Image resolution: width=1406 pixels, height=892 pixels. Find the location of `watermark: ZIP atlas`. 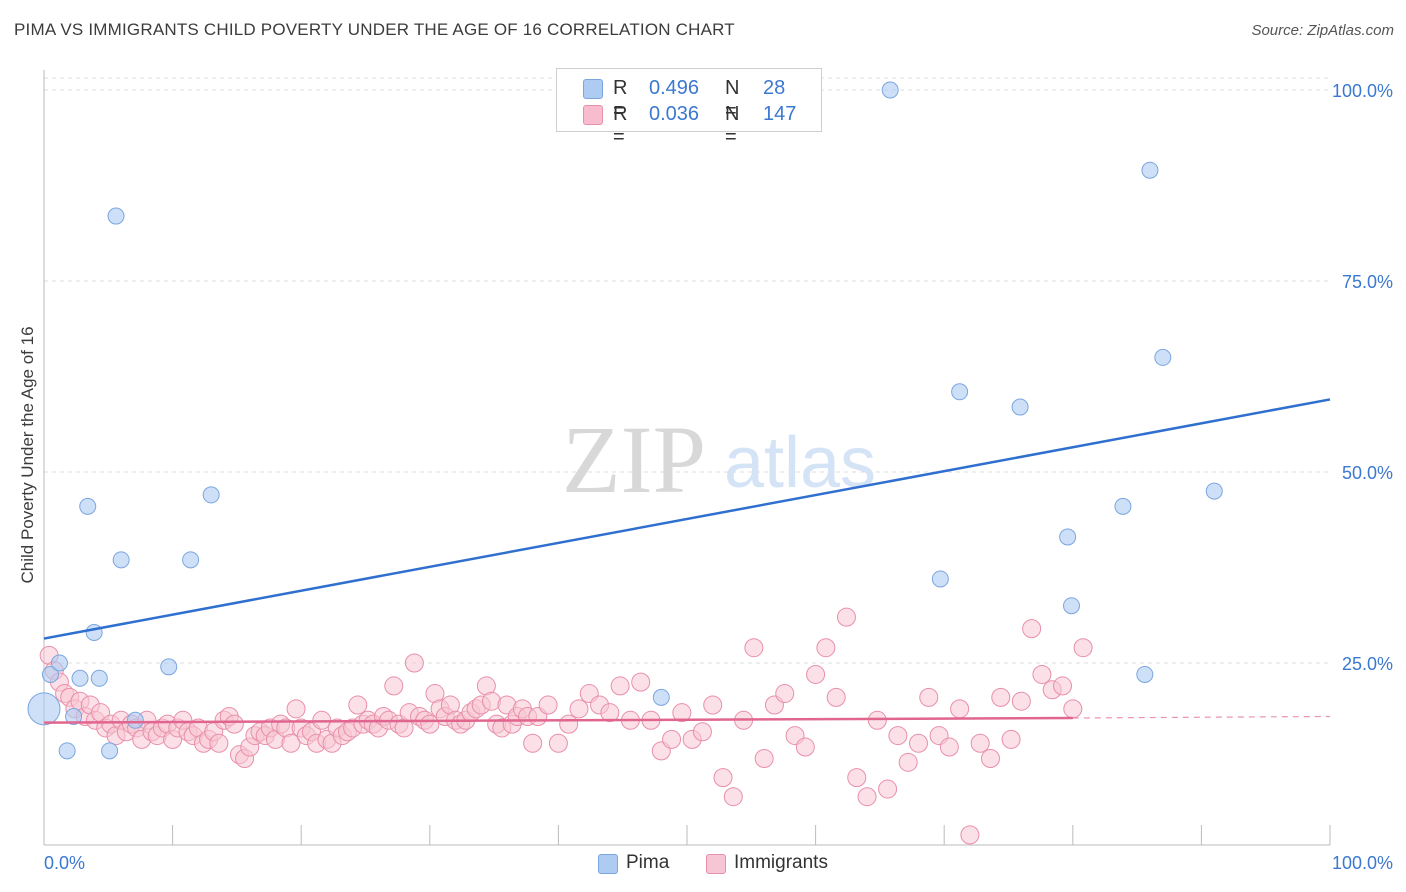

watermark: ZIP atlas is located at coordinates (719, 459).